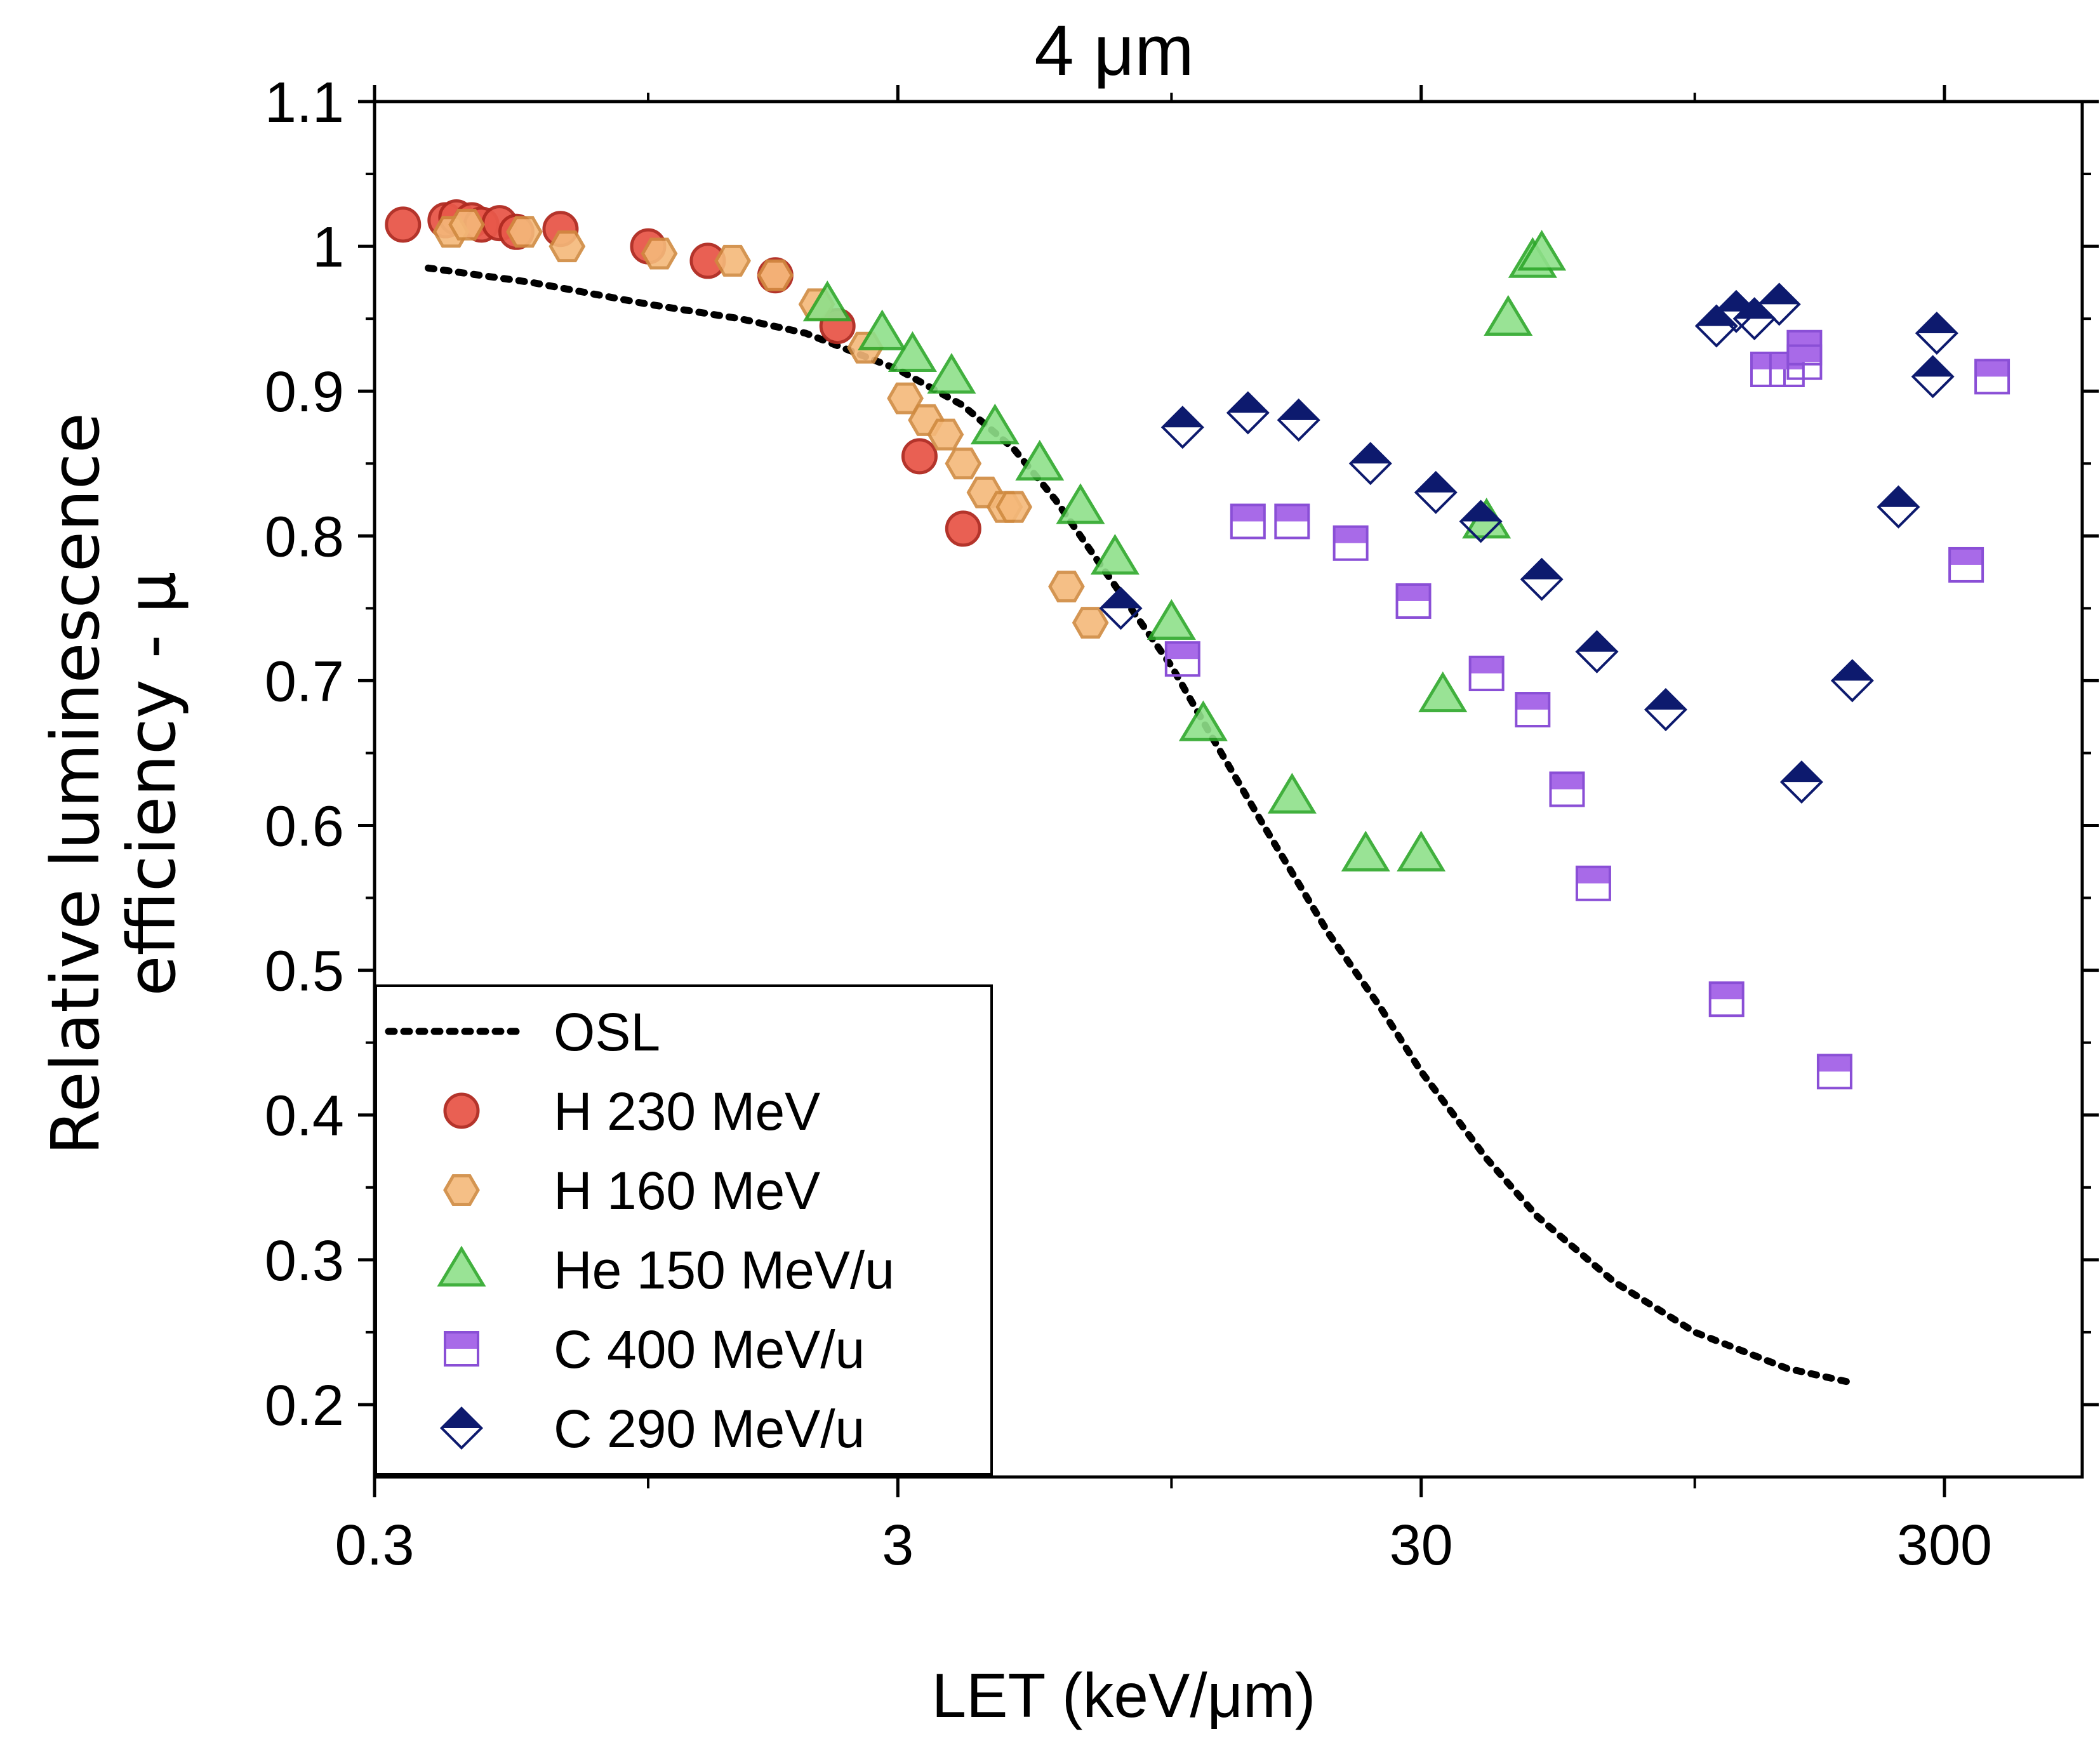  What do you see at coordinates (1124, 1695) in the screenshot?
I see `x-axis-label: LET (keV/μm)` at bounding box center [1124, 1695].